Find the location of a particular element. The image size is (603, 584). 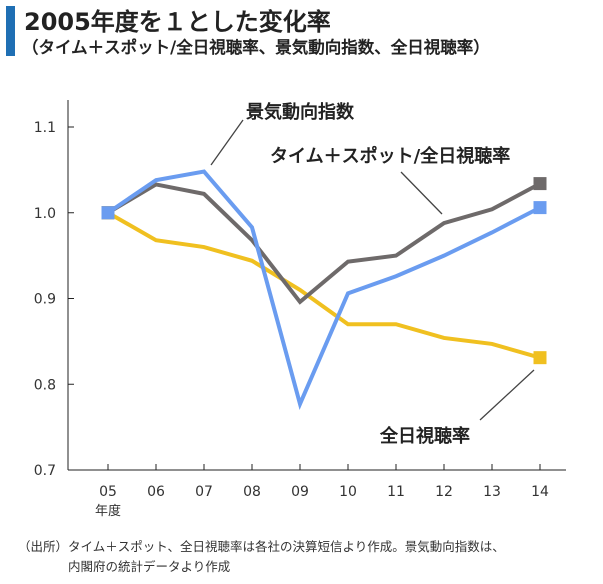

x-tick-label: 08 is located at coordinates (252, 492).